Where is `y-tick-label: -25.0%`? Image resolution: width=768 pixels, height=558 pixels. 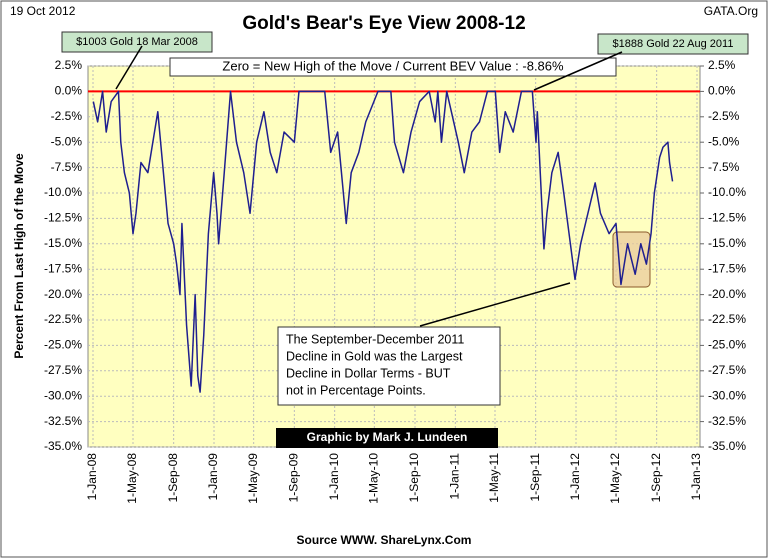
y-tick-label: -25.0% is located at coordinates (63, 345).